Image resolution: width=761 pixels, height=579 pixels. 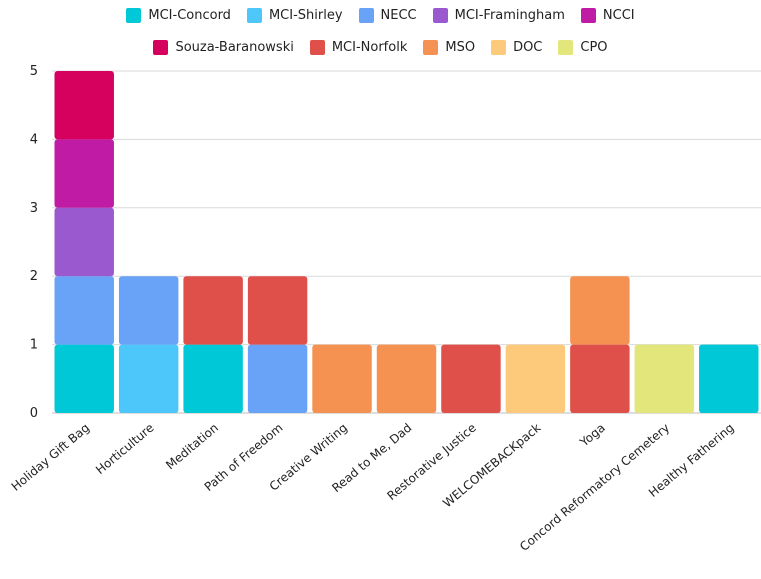 I want to click on bar-yoga-mci-norfolk, so click(x=600, y=378).